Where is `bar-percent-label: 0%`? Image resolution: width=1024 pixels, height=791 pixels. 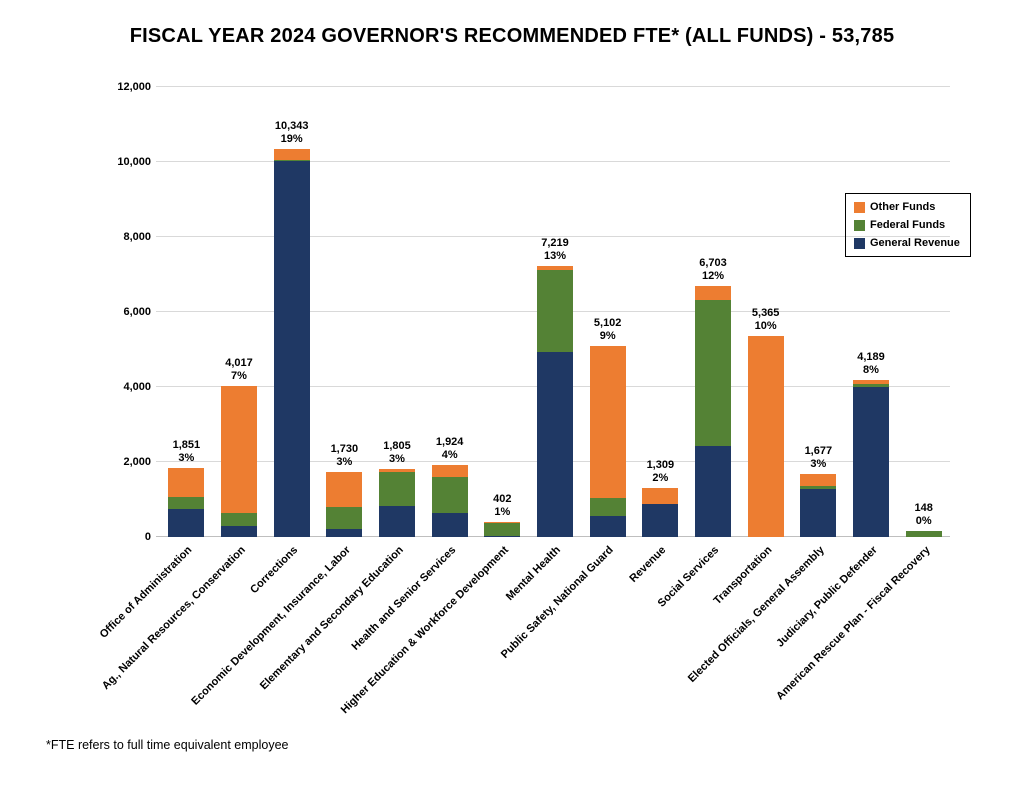
bar-percent-label: 0% is located at coordinates (923, 521).